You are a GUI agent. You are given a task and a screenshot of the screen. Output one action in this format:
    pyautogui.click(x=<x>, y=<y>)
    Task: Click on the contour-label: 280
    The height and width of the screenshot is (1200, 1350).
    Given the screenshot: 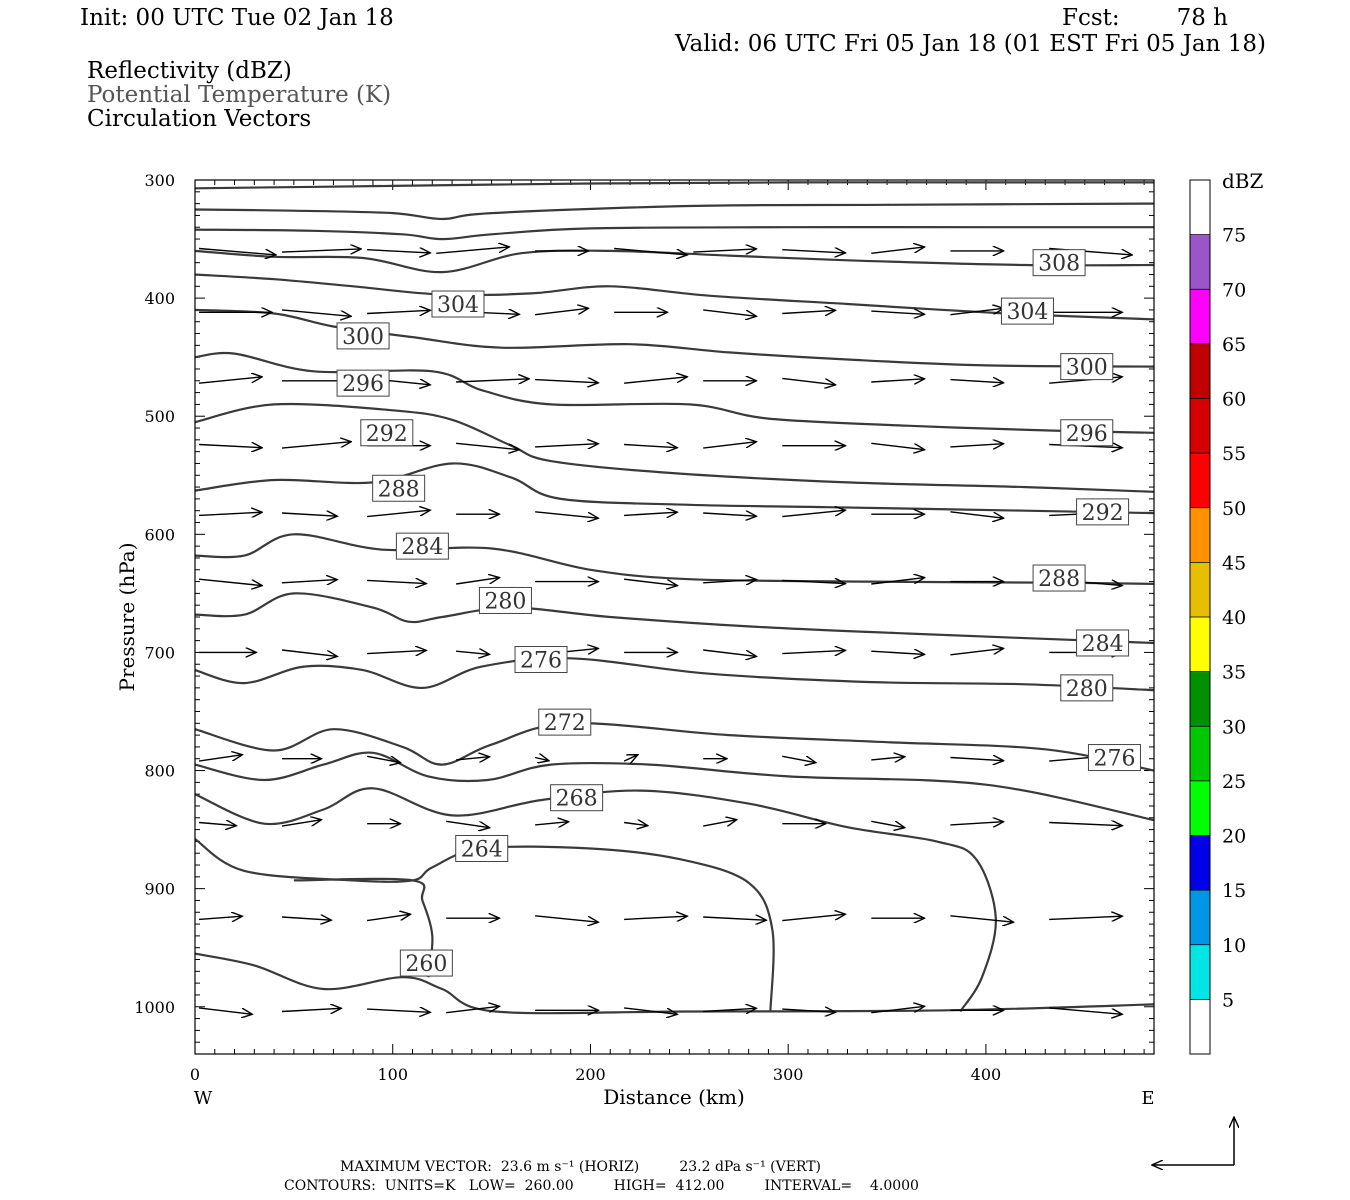 What is the action you would take?
    pyautogui.click(x=1087, y=689)
    